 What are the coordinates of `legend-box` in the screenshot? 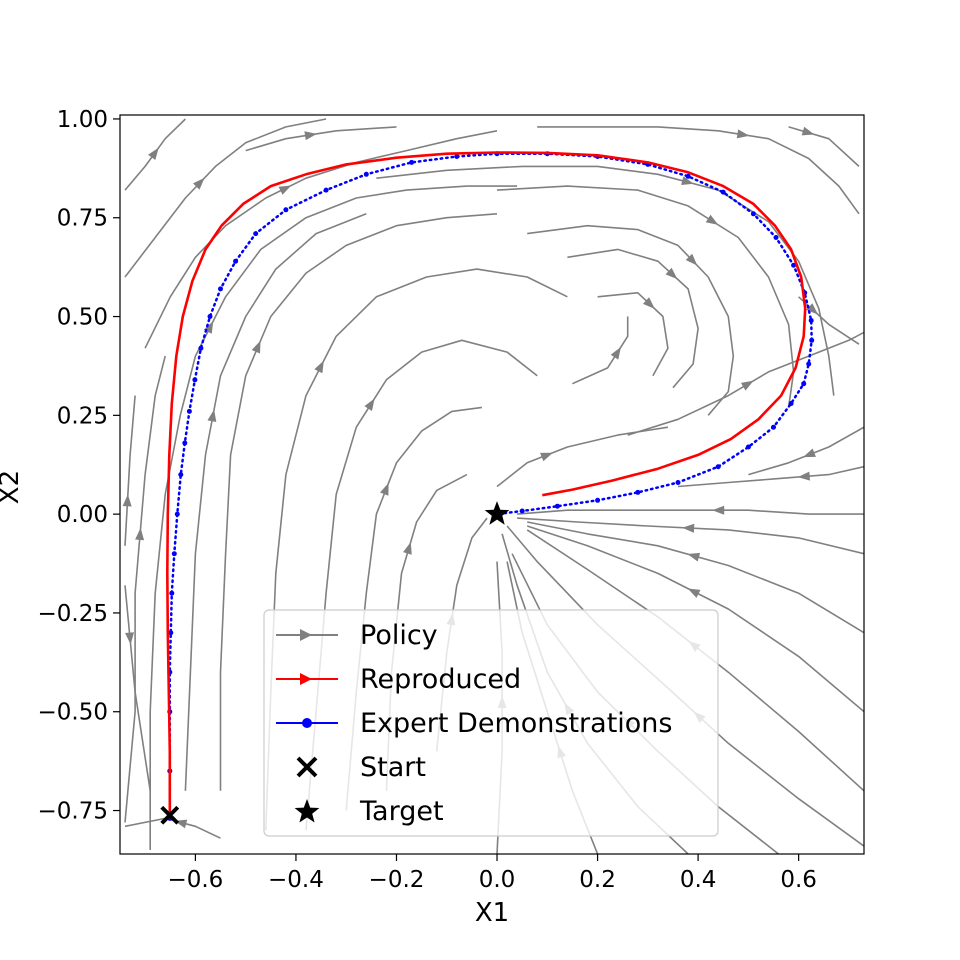 It's located at (491, 723).